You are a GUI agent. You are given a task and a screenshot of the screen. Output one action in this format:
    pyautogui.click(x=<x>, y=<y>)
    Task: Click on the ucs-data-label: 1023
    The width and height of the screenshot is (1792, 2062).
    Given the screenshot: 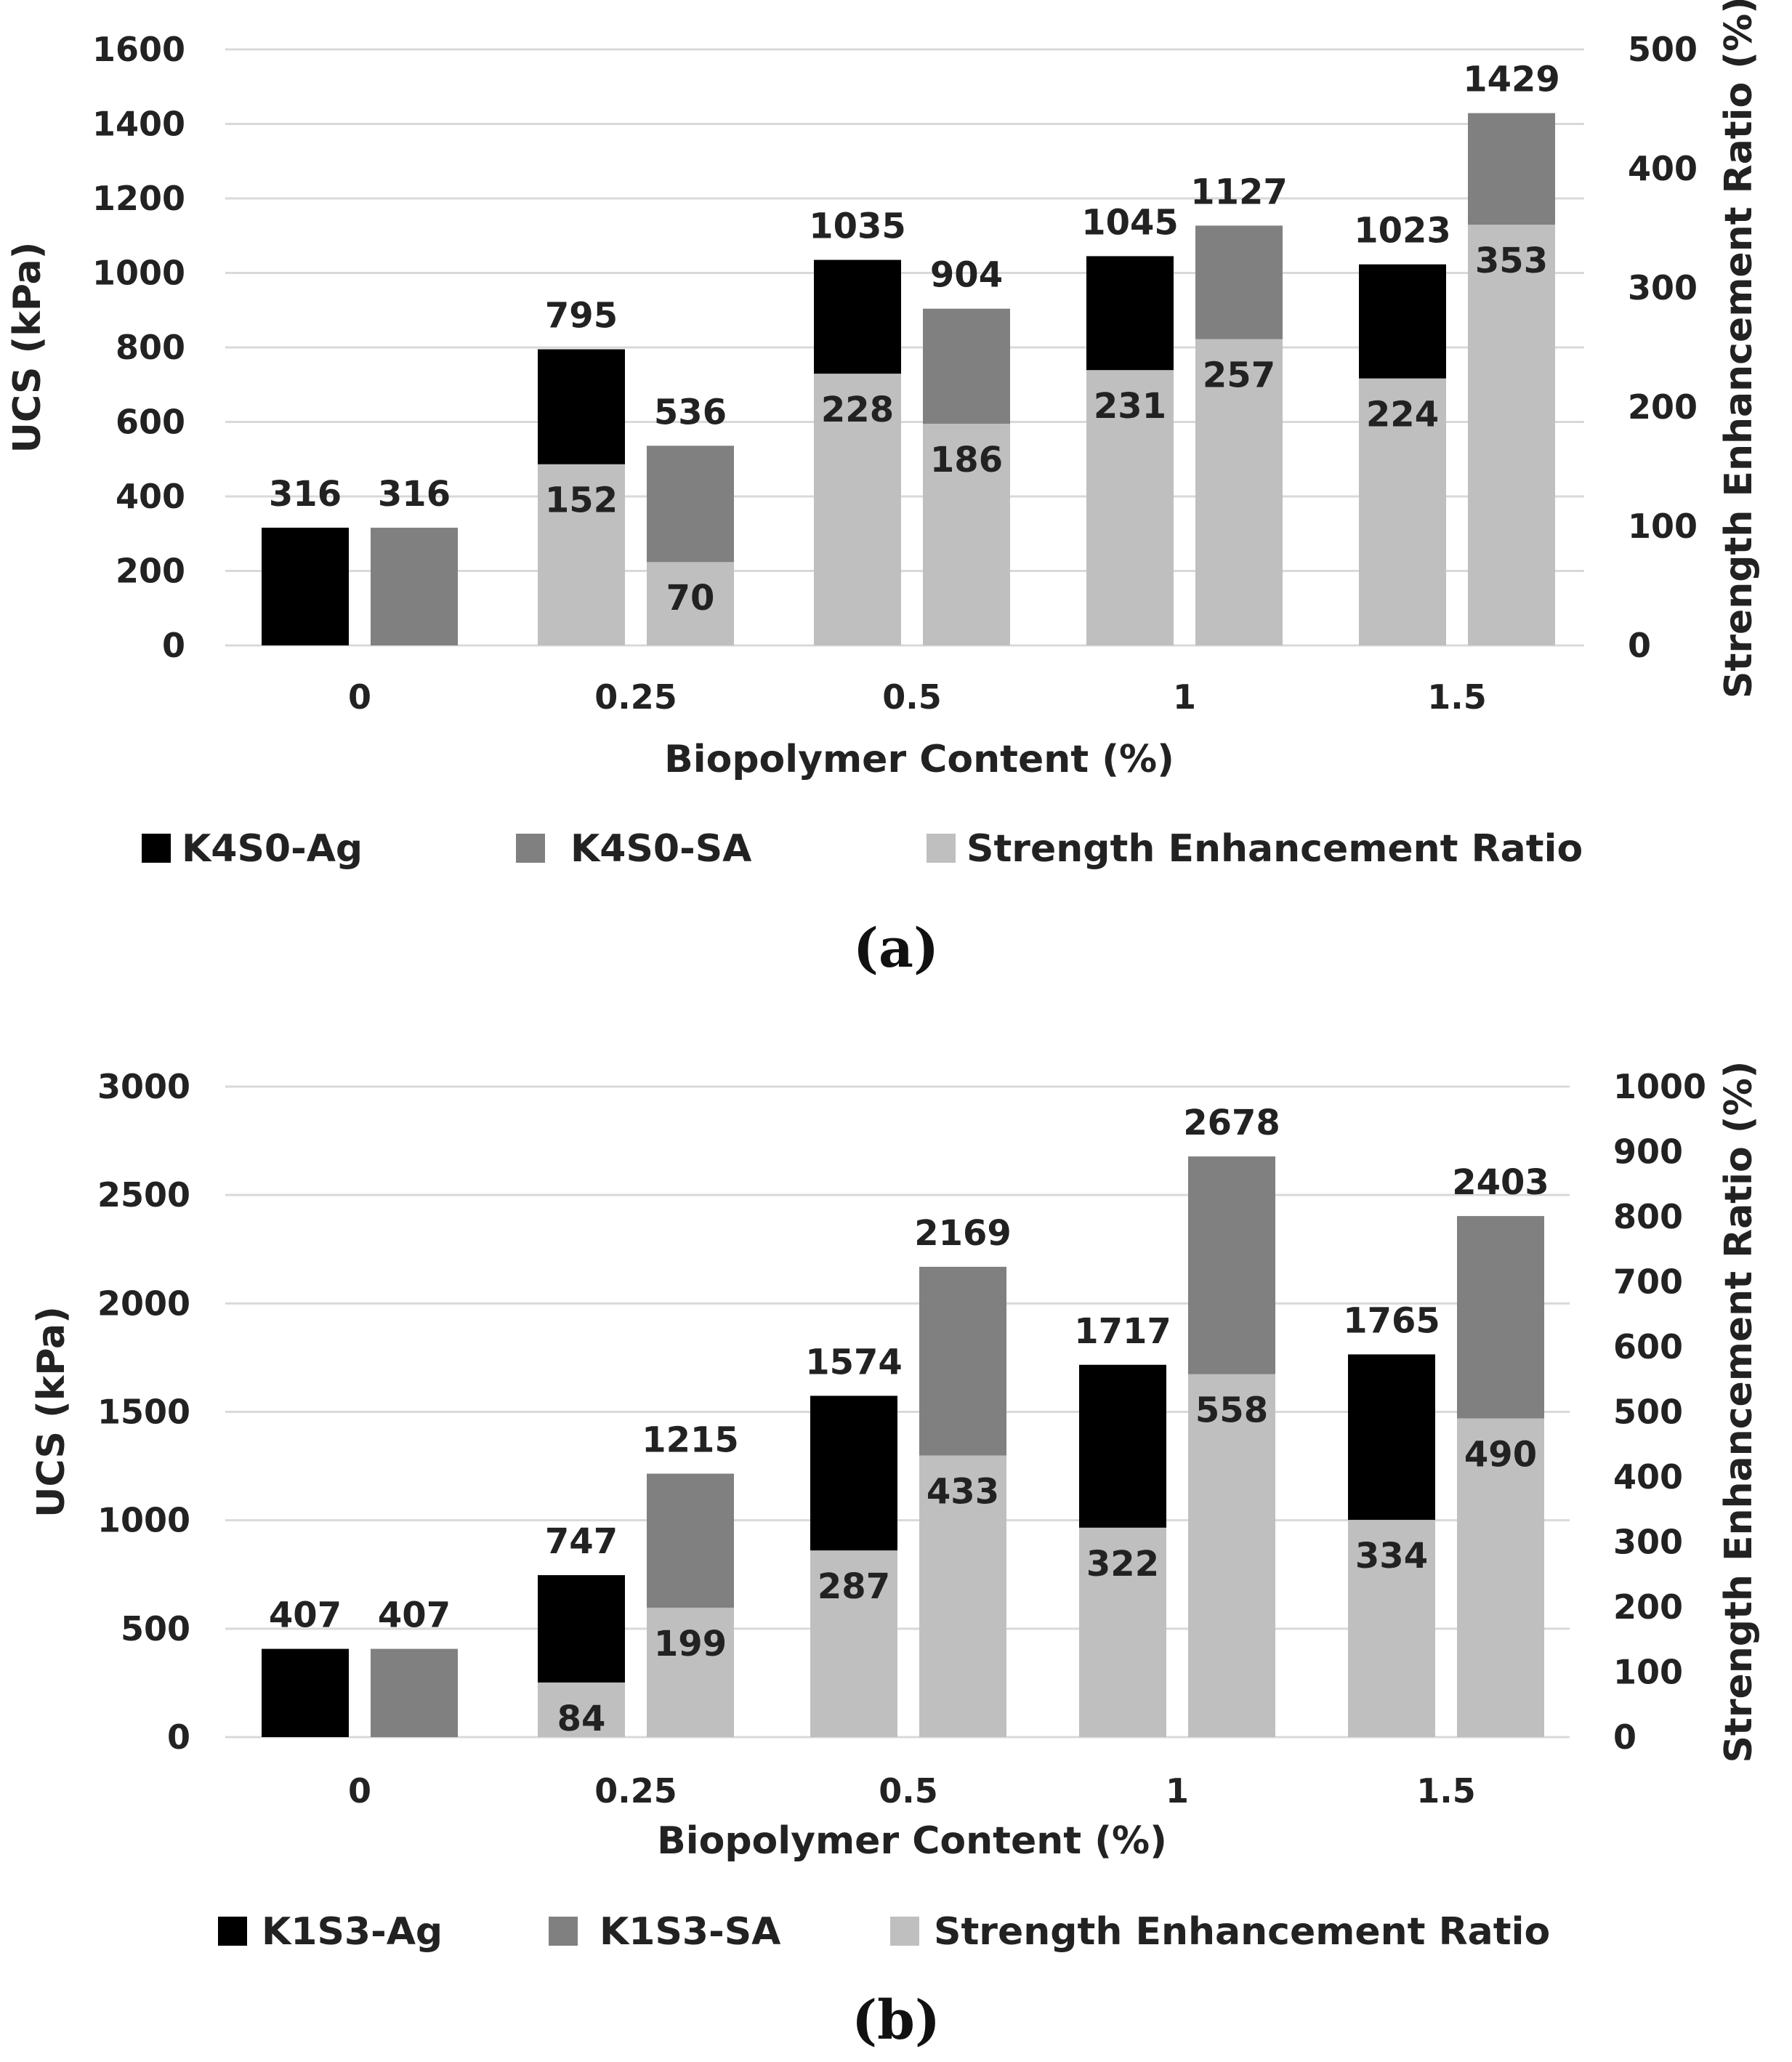 What is the action you would take?
    pyautogui.click(x=1402, y=231)
    